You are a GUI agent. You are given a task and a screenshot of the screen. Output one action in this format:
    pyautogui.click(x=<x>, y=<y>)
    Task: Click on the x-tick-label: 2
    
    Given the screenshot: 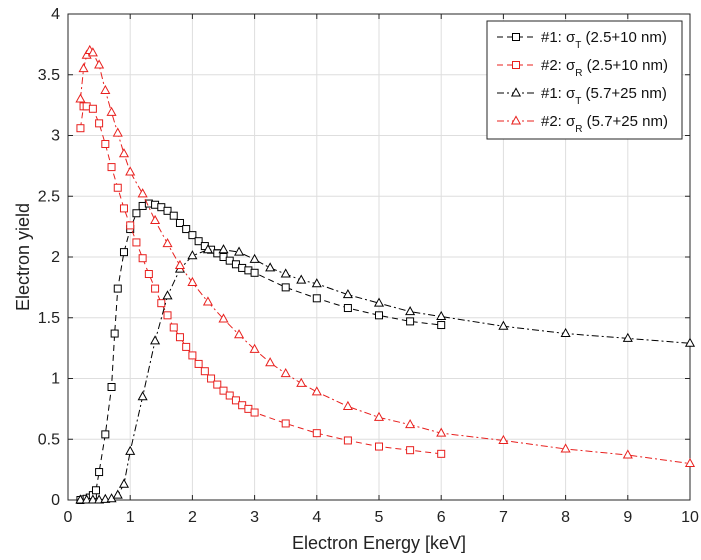 What is the action you would take?
    pyautogui.click(x=192, y=517)
    